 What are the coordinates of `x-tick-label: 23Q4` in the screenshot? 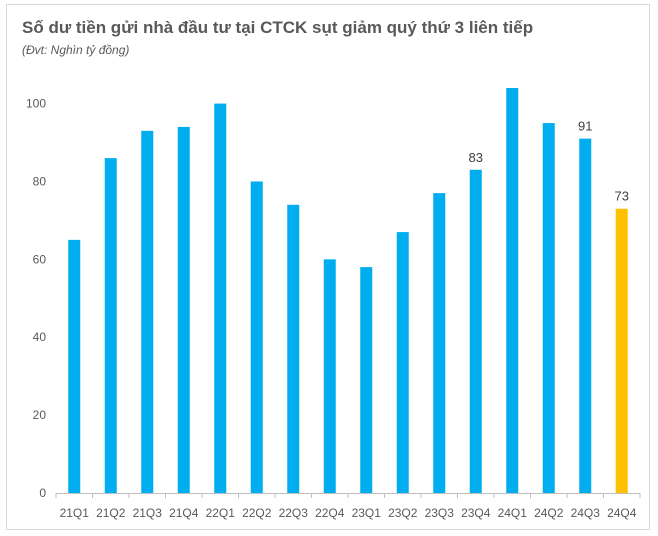 It's located at (476, 513).